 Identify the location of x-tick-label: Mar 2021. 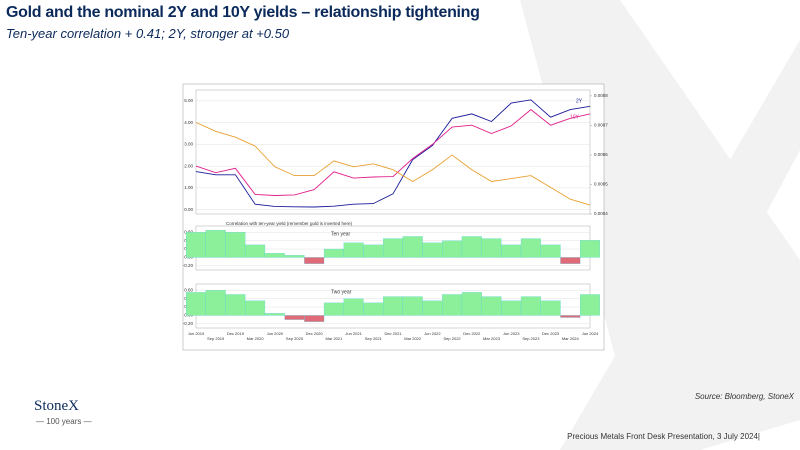
(334, 338).